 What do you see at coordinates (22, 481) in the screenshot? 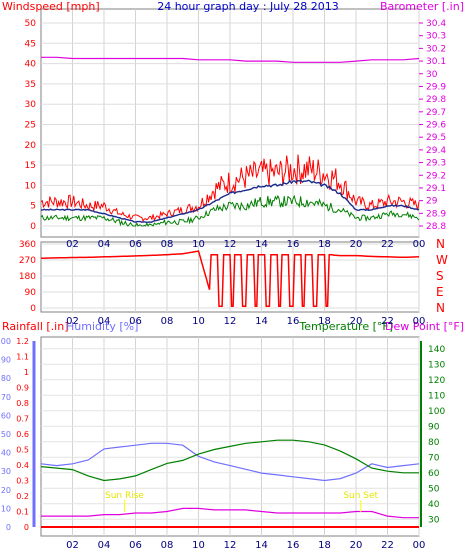
I see `rain-tick-label: 0.3` at bounding box center [22, 481].